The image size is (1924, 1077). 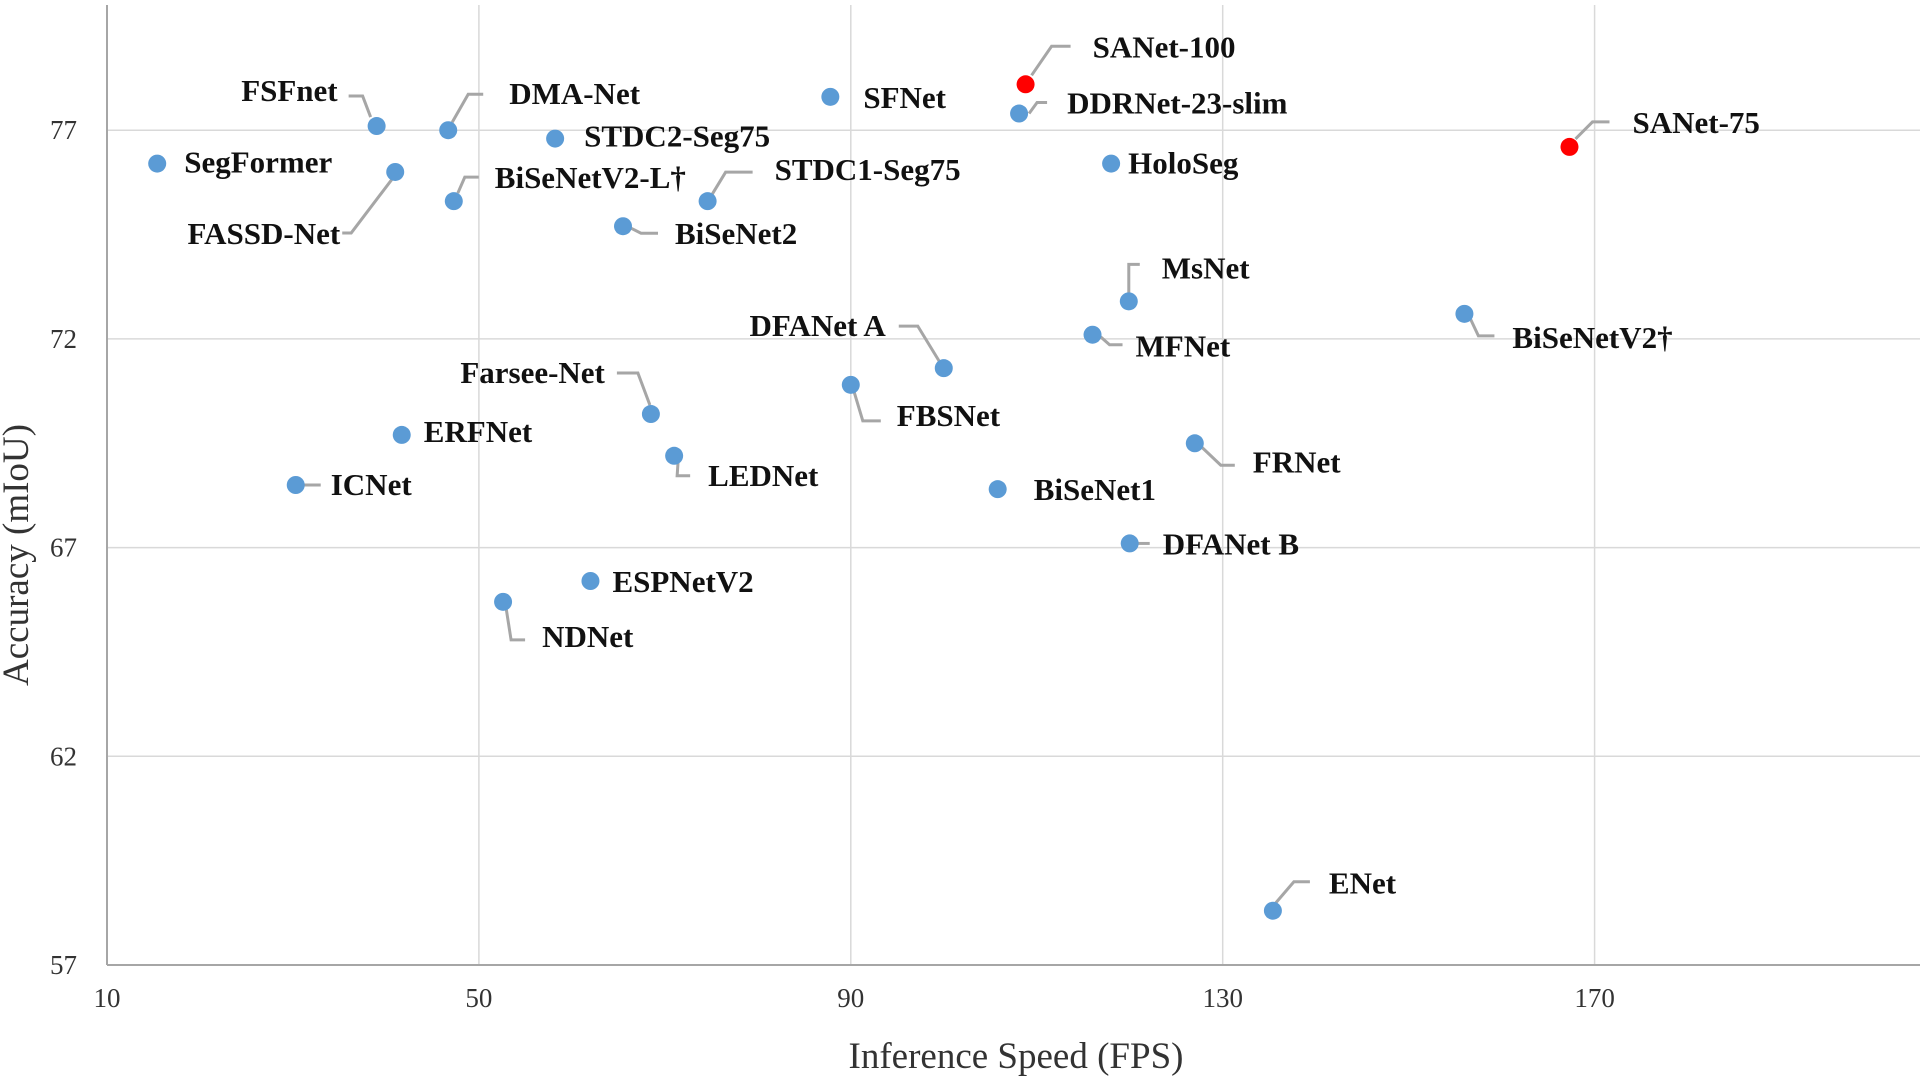 What do you see at coordinates (372, 484) in the screenshot?
I see `label-icnet: ICNet` at bounding box center [372, 484].